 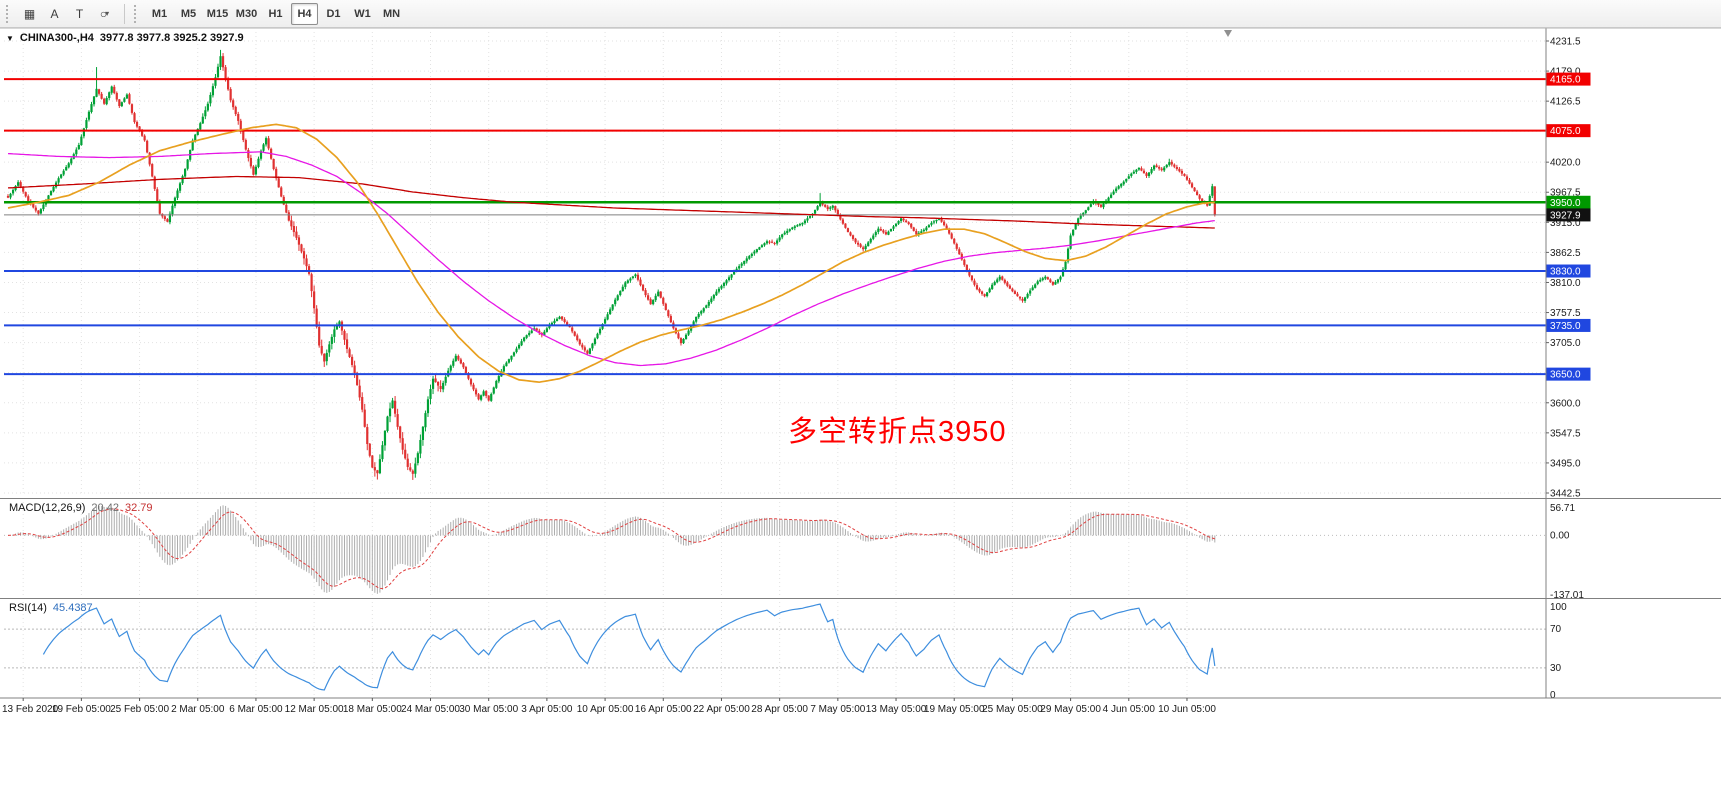 I want to click on period-button-m5: M5, so click(x=188, y=13).